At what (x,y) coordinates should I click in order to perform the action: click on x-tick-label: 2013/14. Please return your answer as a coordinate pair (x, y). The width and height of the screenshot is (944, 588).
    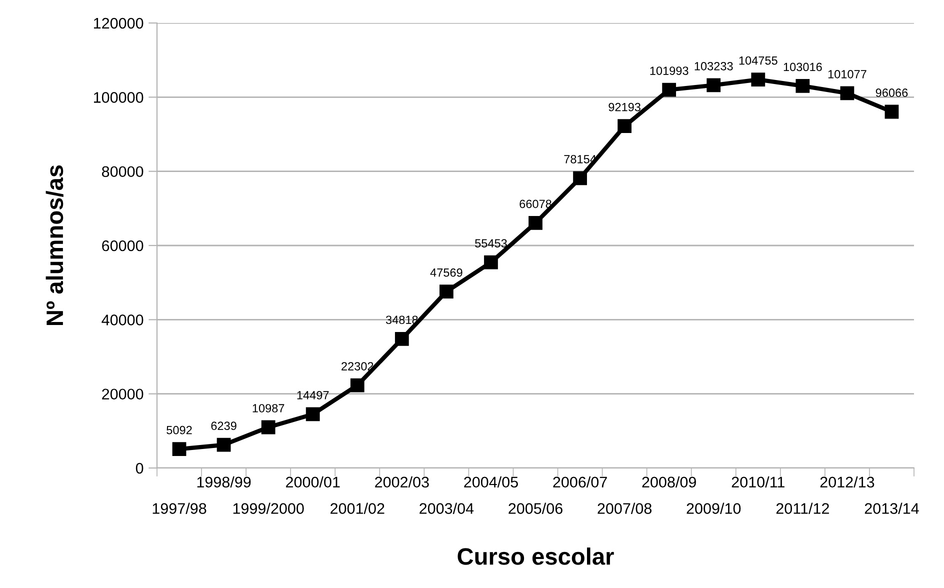
    Looking at the image, I should click on (891, 508).